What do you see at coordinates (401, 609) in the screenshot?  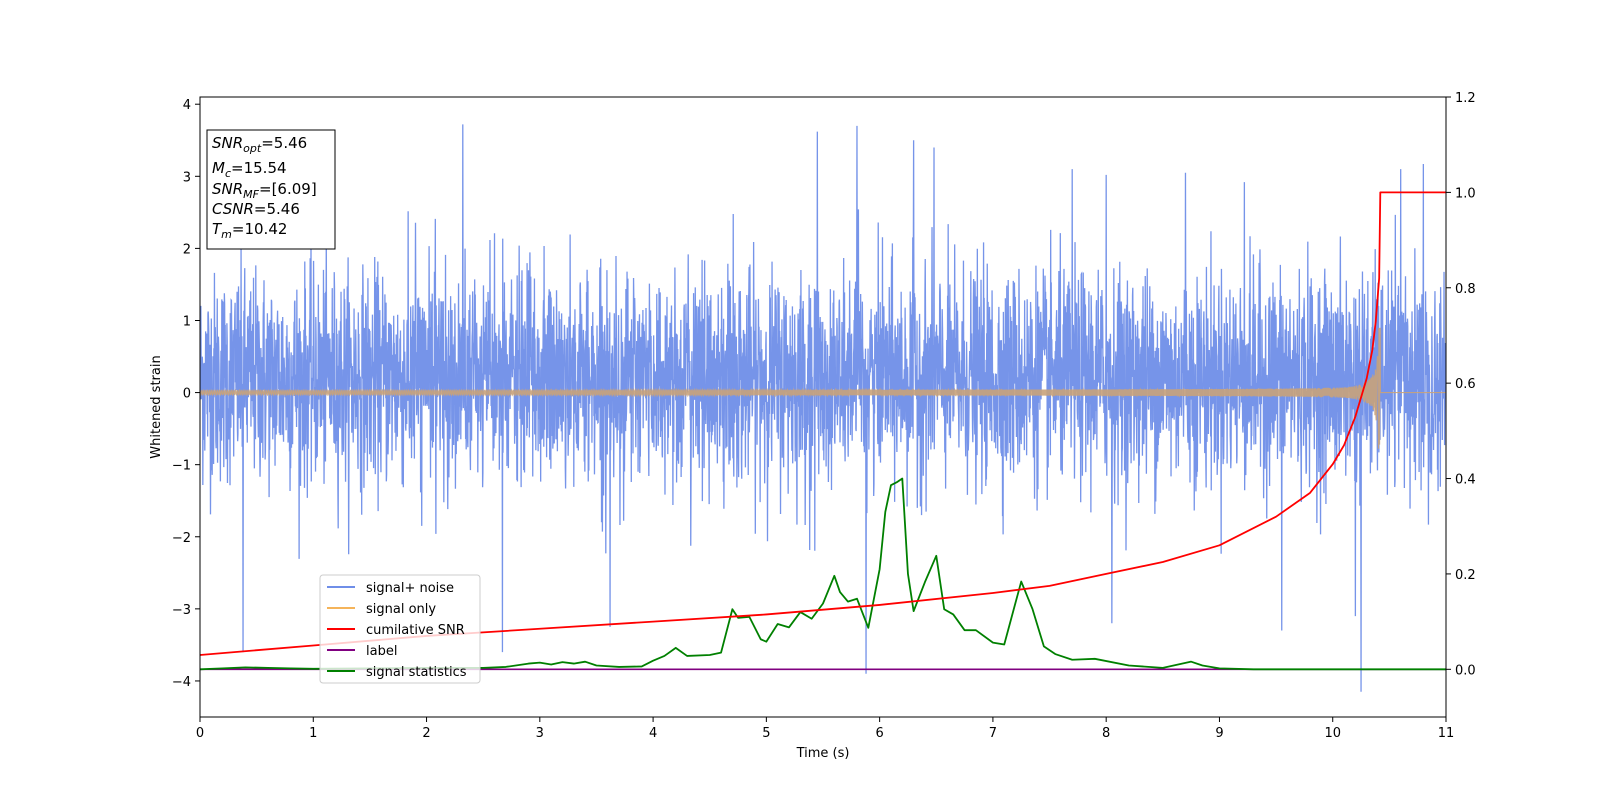 I see `legend-label: signal only` at bounding box center [401, 609].